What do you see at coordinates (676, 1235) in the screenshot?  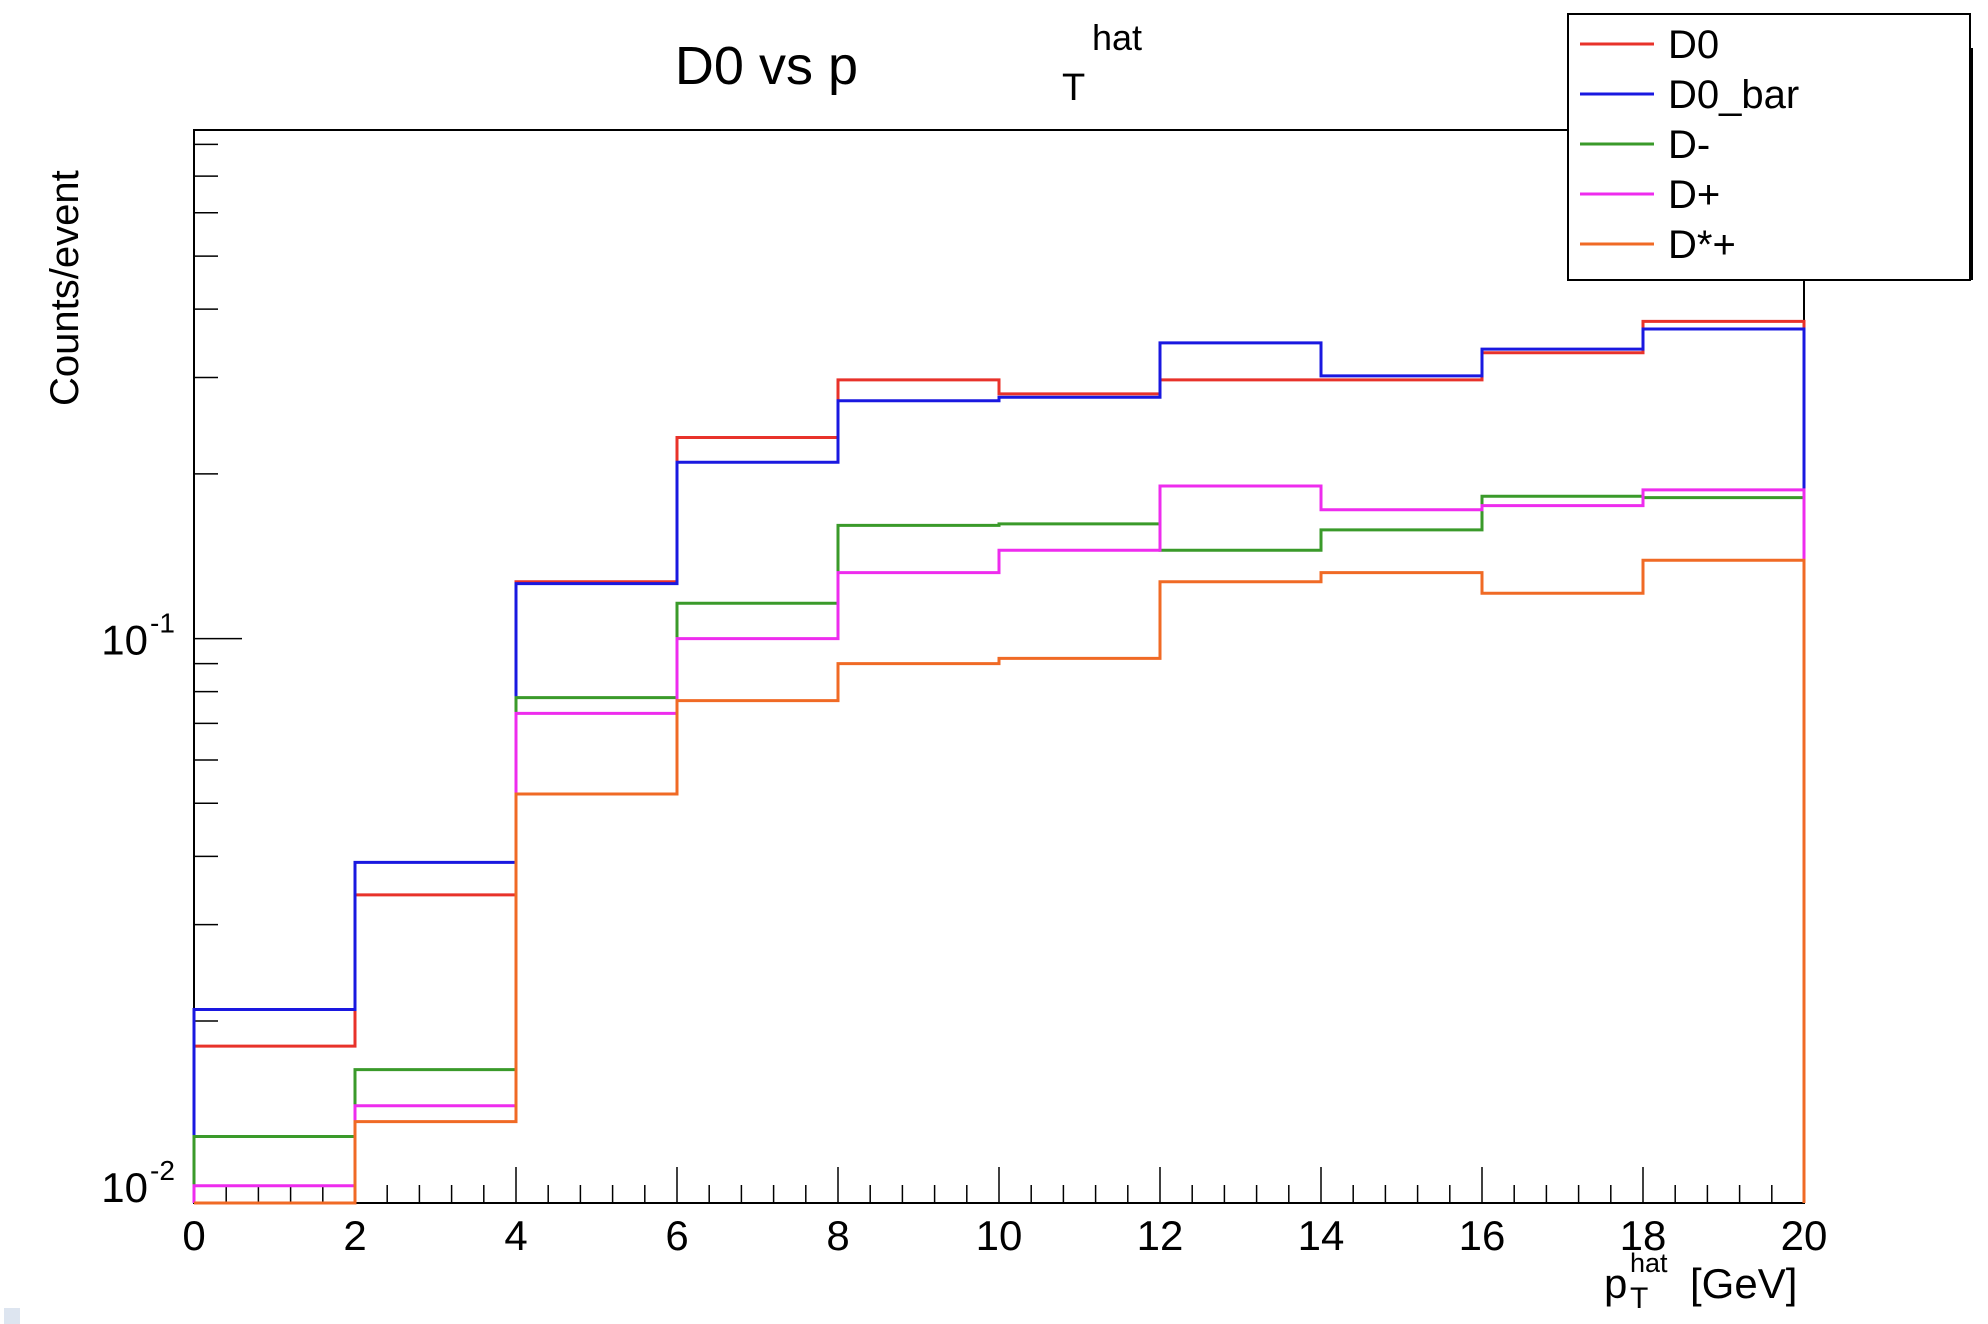 I see `x-tick-label: 6` at bounding box center [676, 1235].